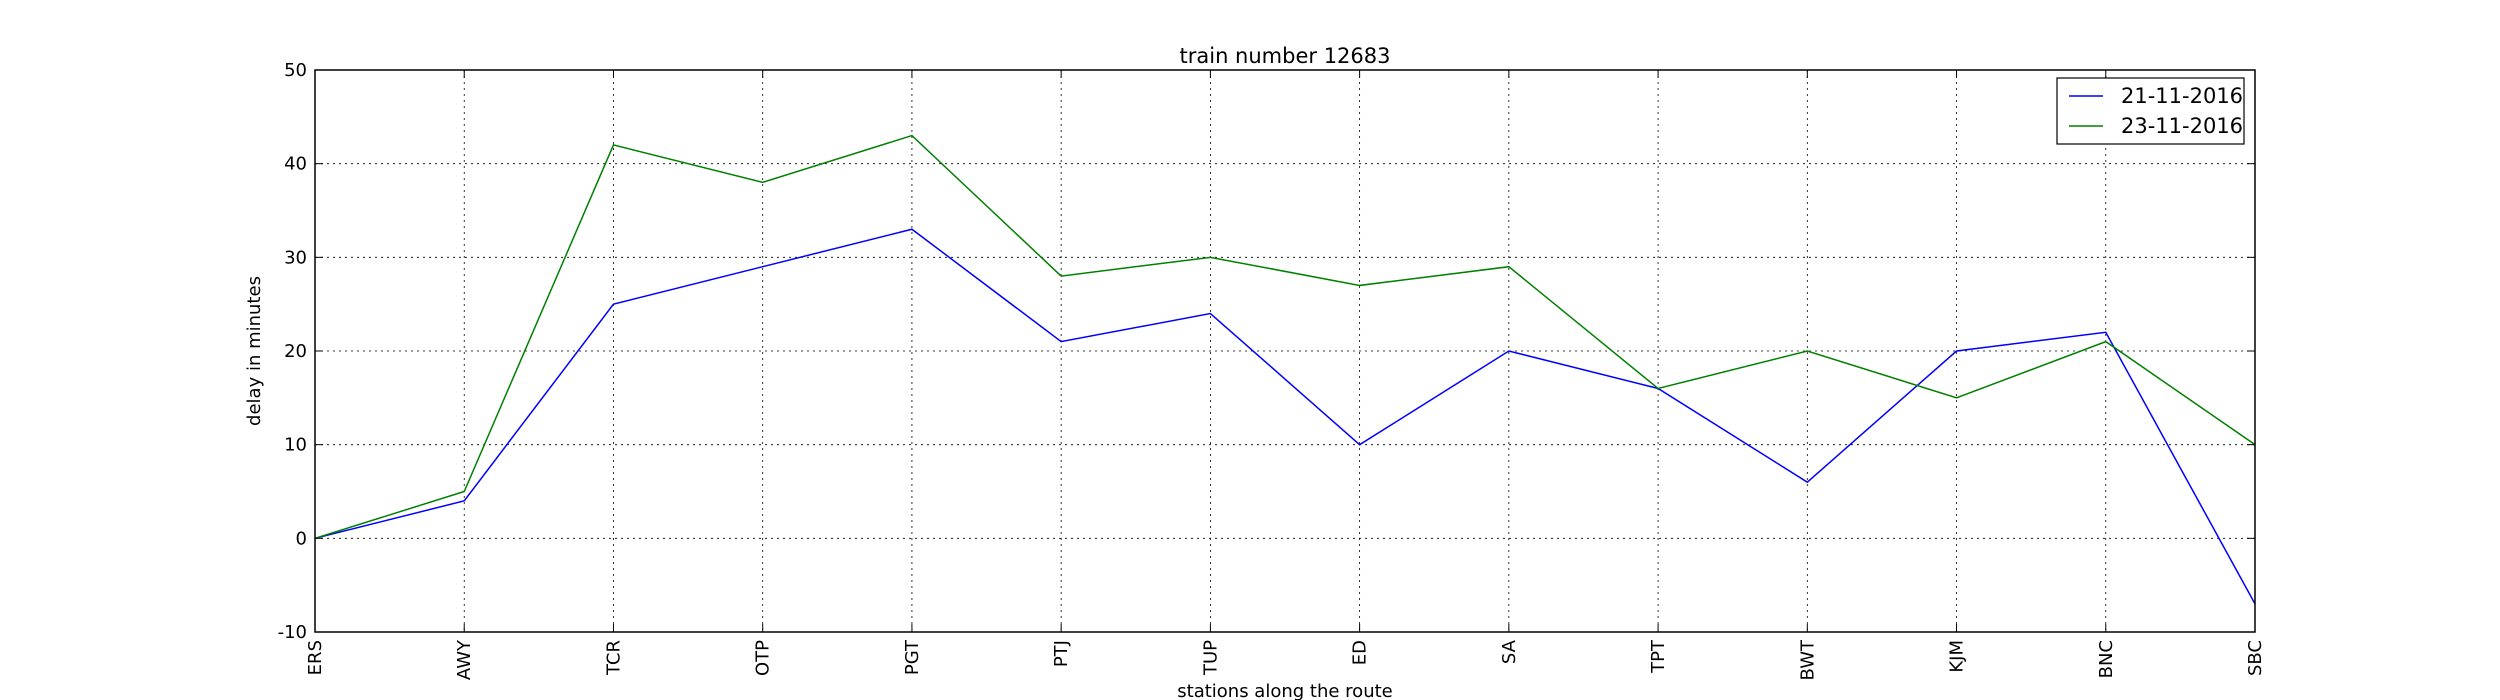 This screenshot has width=2500, height=700. I want to click on x-tick-label: BWT, so click(1807, 660).